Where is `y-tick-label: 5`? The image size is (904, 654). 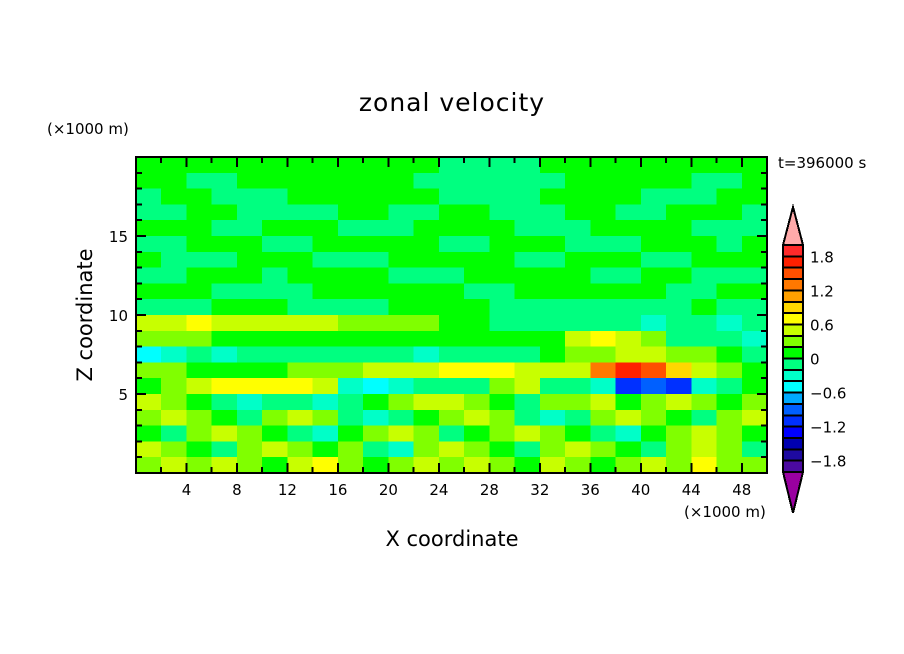 y-tick-label: 5 is located at coordinates (123, 395).